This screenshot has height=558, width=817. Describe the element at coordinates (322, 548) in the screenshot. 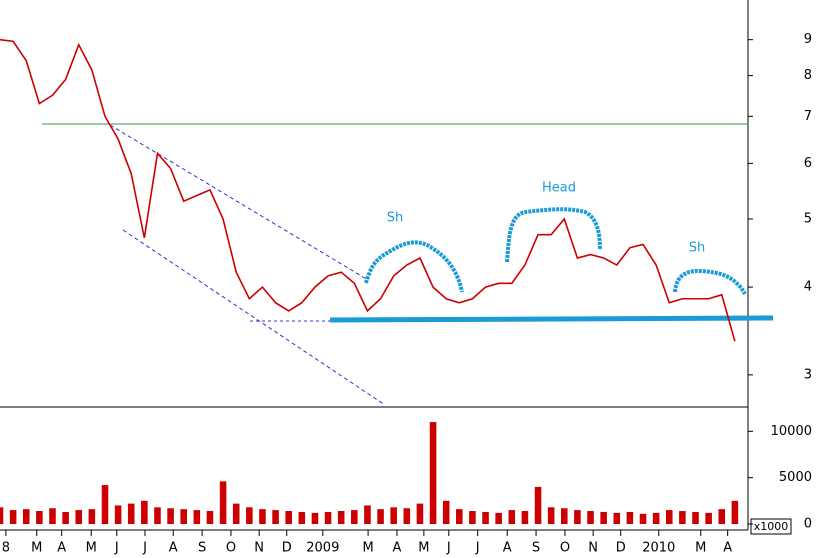

I see `x-tick-label: 2009` at that location.